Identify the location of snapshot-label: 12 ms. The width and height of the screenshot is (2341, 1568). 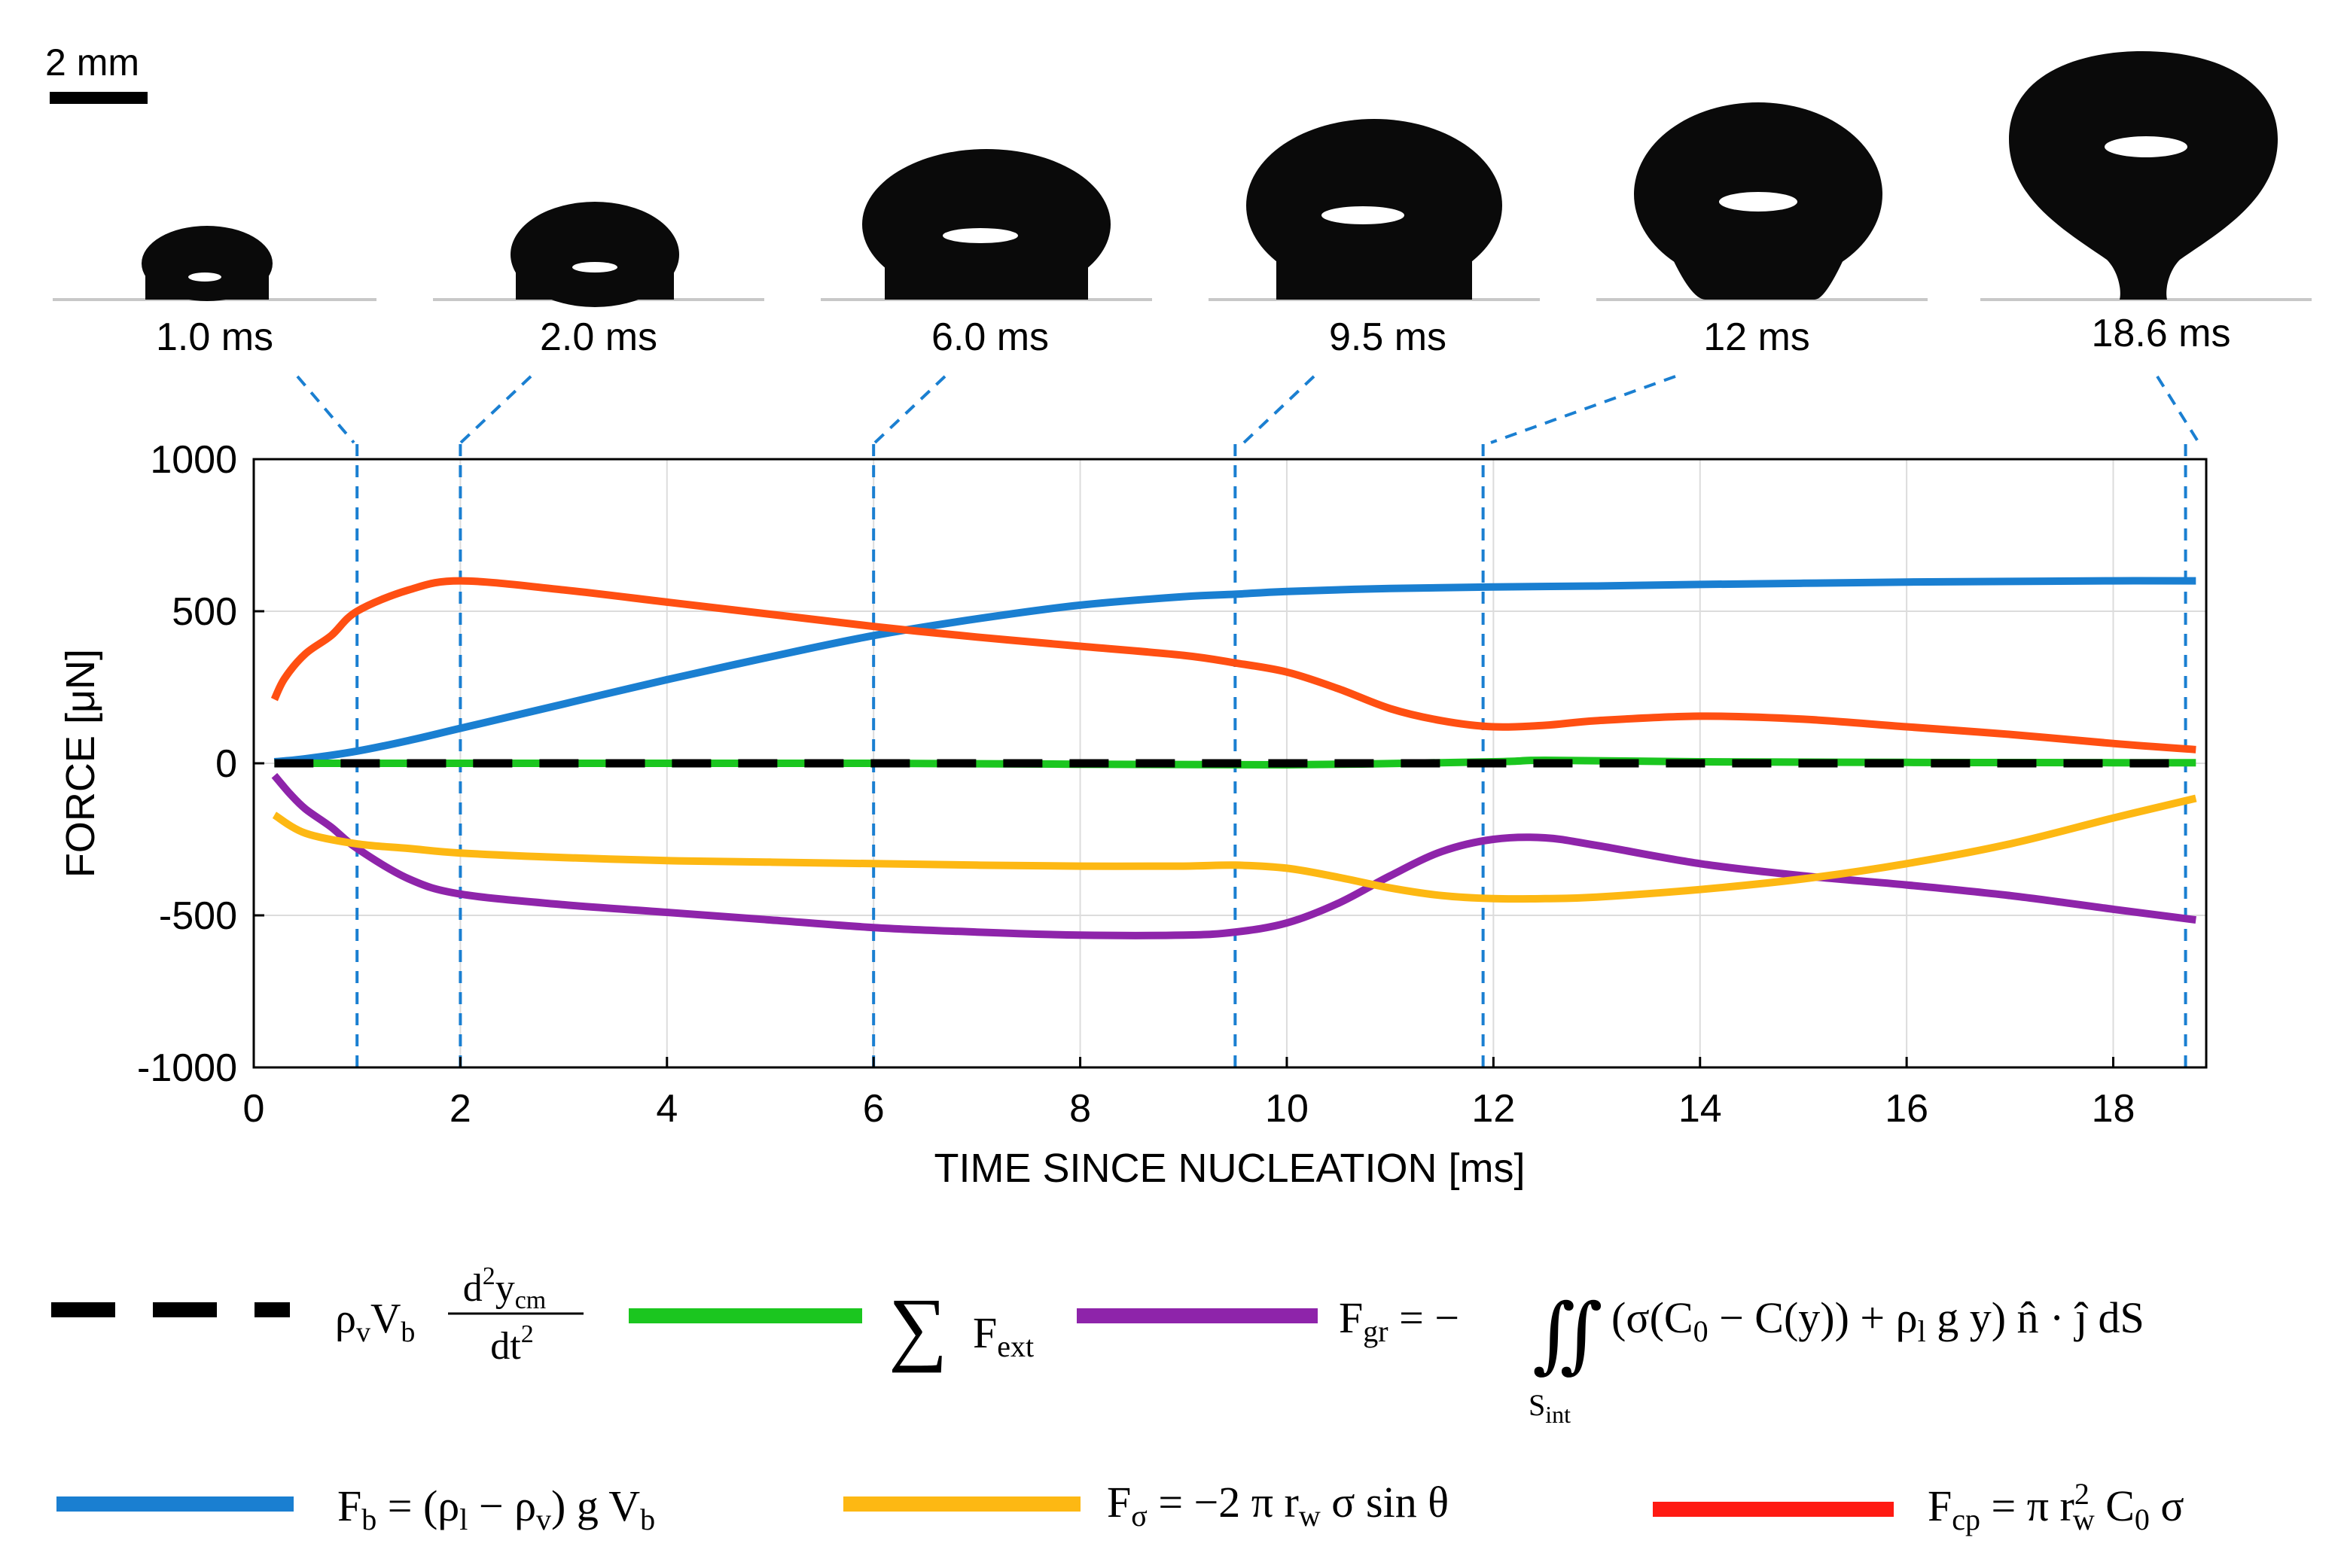
(1756, 337).